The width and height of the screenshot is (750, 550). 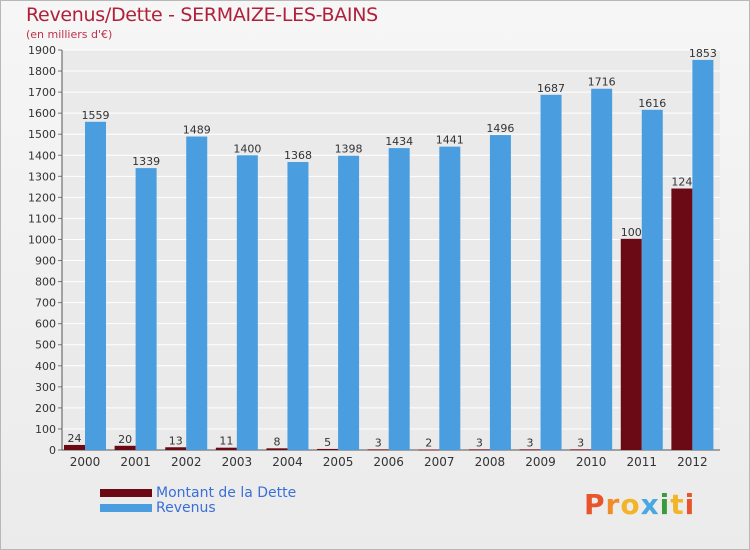 What do you see at coordinates (75, 438) in the screenshot?
I see `data-label-dette: 24` at bounding box center [75, 438].